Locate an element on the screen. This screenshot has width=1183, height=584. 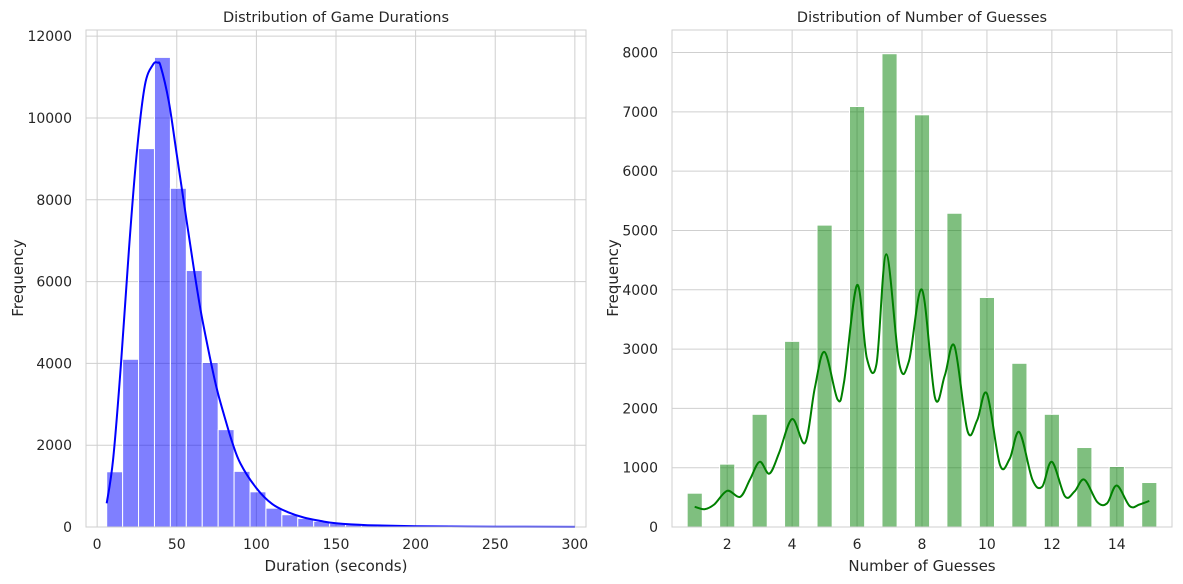
durations-y-tick-label: 10000 is located at coordinates (49, 119).